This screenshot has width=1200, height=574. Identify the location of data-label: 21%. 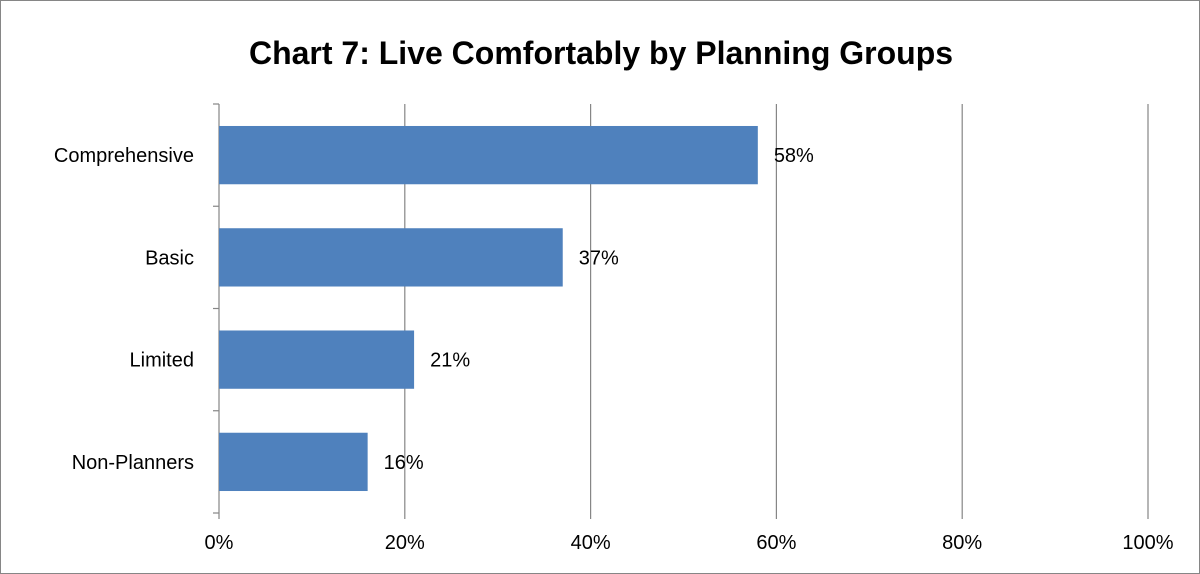
(450, 361).